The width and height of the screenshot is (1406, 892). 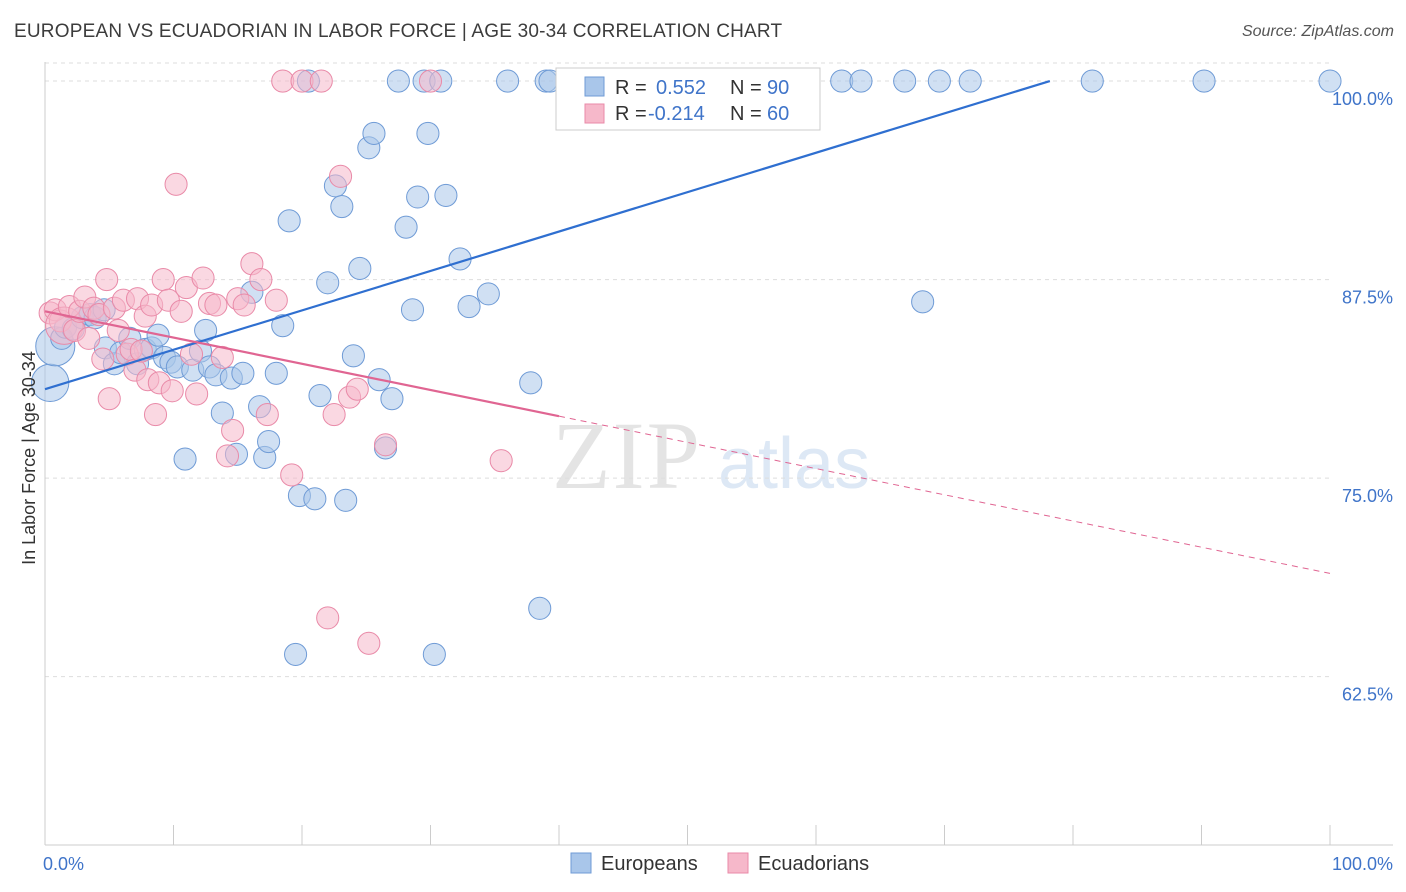 What do you see at coordinates (1367, 496) in the screenshot?
I see `y-tick-label: 75.0%` at bounding box center [1367, 496].